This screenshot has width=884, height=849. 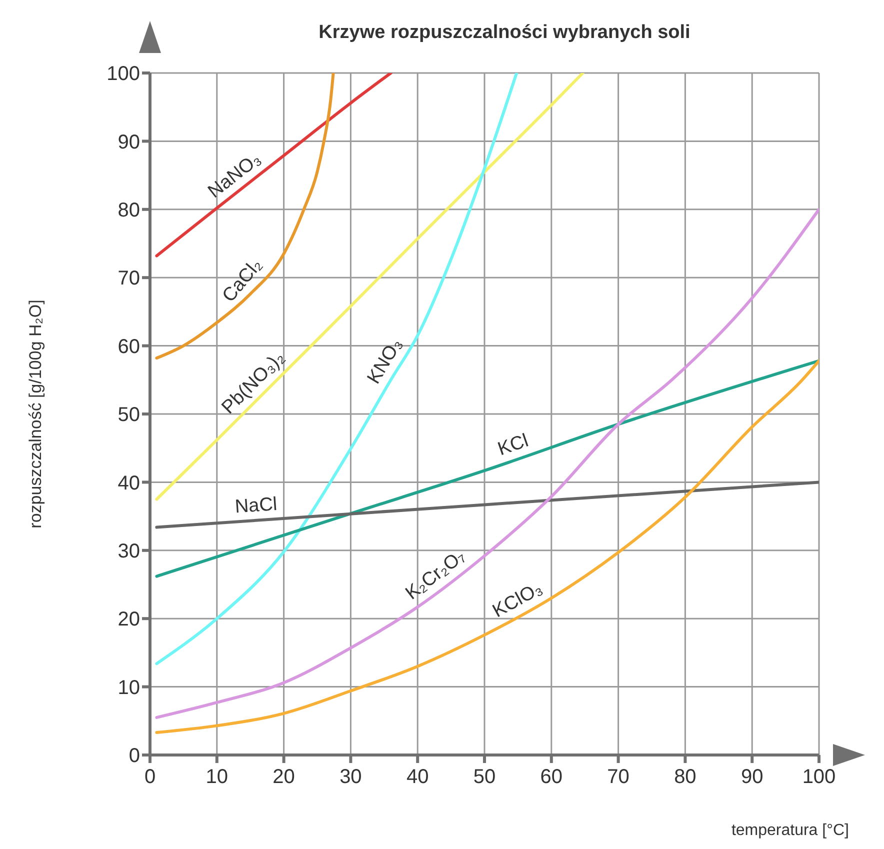 What do you see at coordinates (129, 347) in the screenshot?
I see `y-tick-label: 60` at bounding box center [129, 347].